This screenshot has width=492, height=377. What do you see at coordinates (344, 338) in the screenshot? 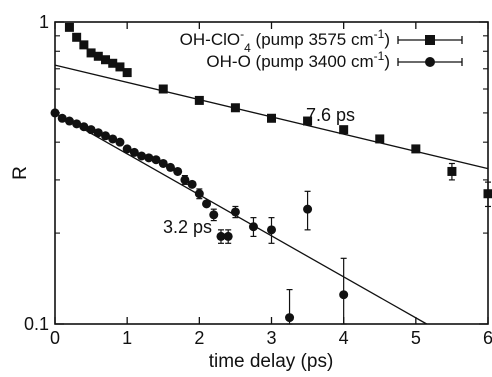
I see `x-tick-label: 4` at bounding box center [344, 338].